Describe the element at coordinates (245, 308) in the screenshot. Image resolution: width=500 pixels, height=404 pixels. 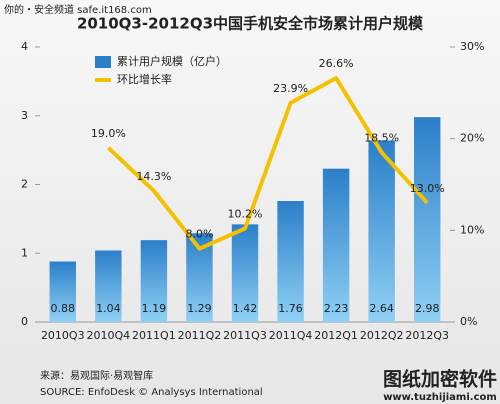
I see `bar-value-label: 1.42` at that location.